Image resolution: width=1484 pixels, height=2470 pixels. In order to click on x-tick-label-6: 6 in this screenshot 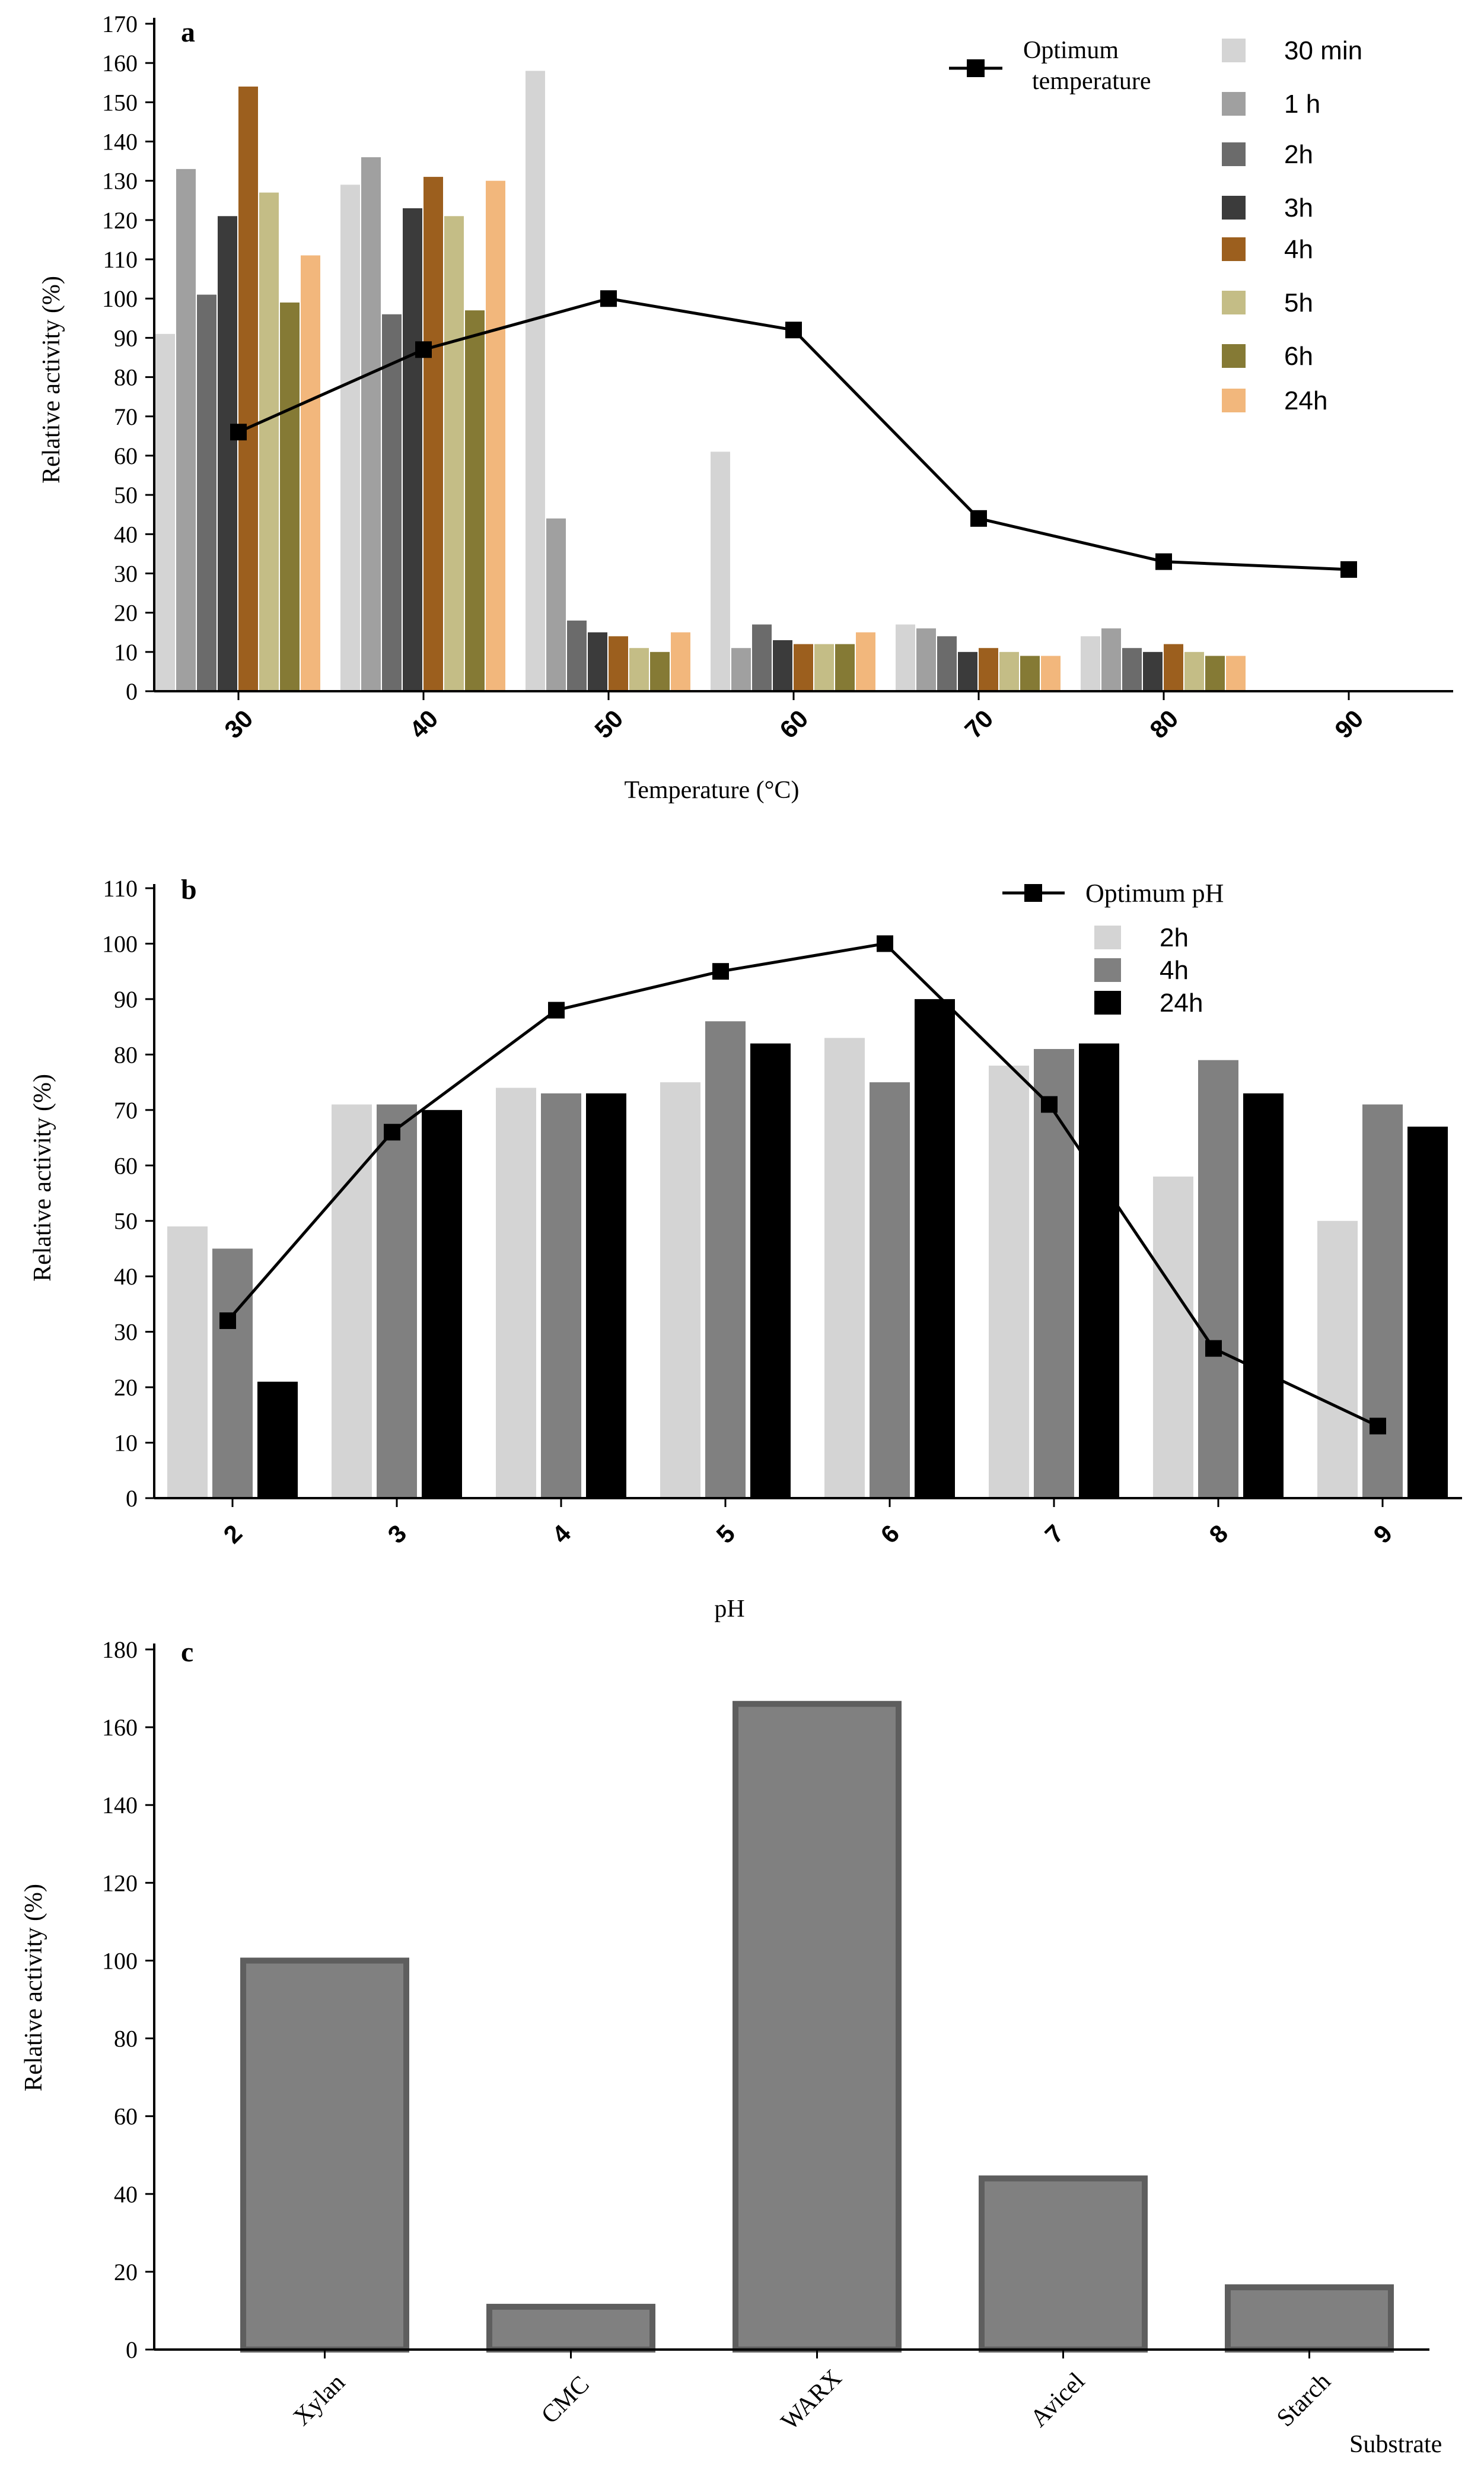, I will do `click(890, 1534)`.